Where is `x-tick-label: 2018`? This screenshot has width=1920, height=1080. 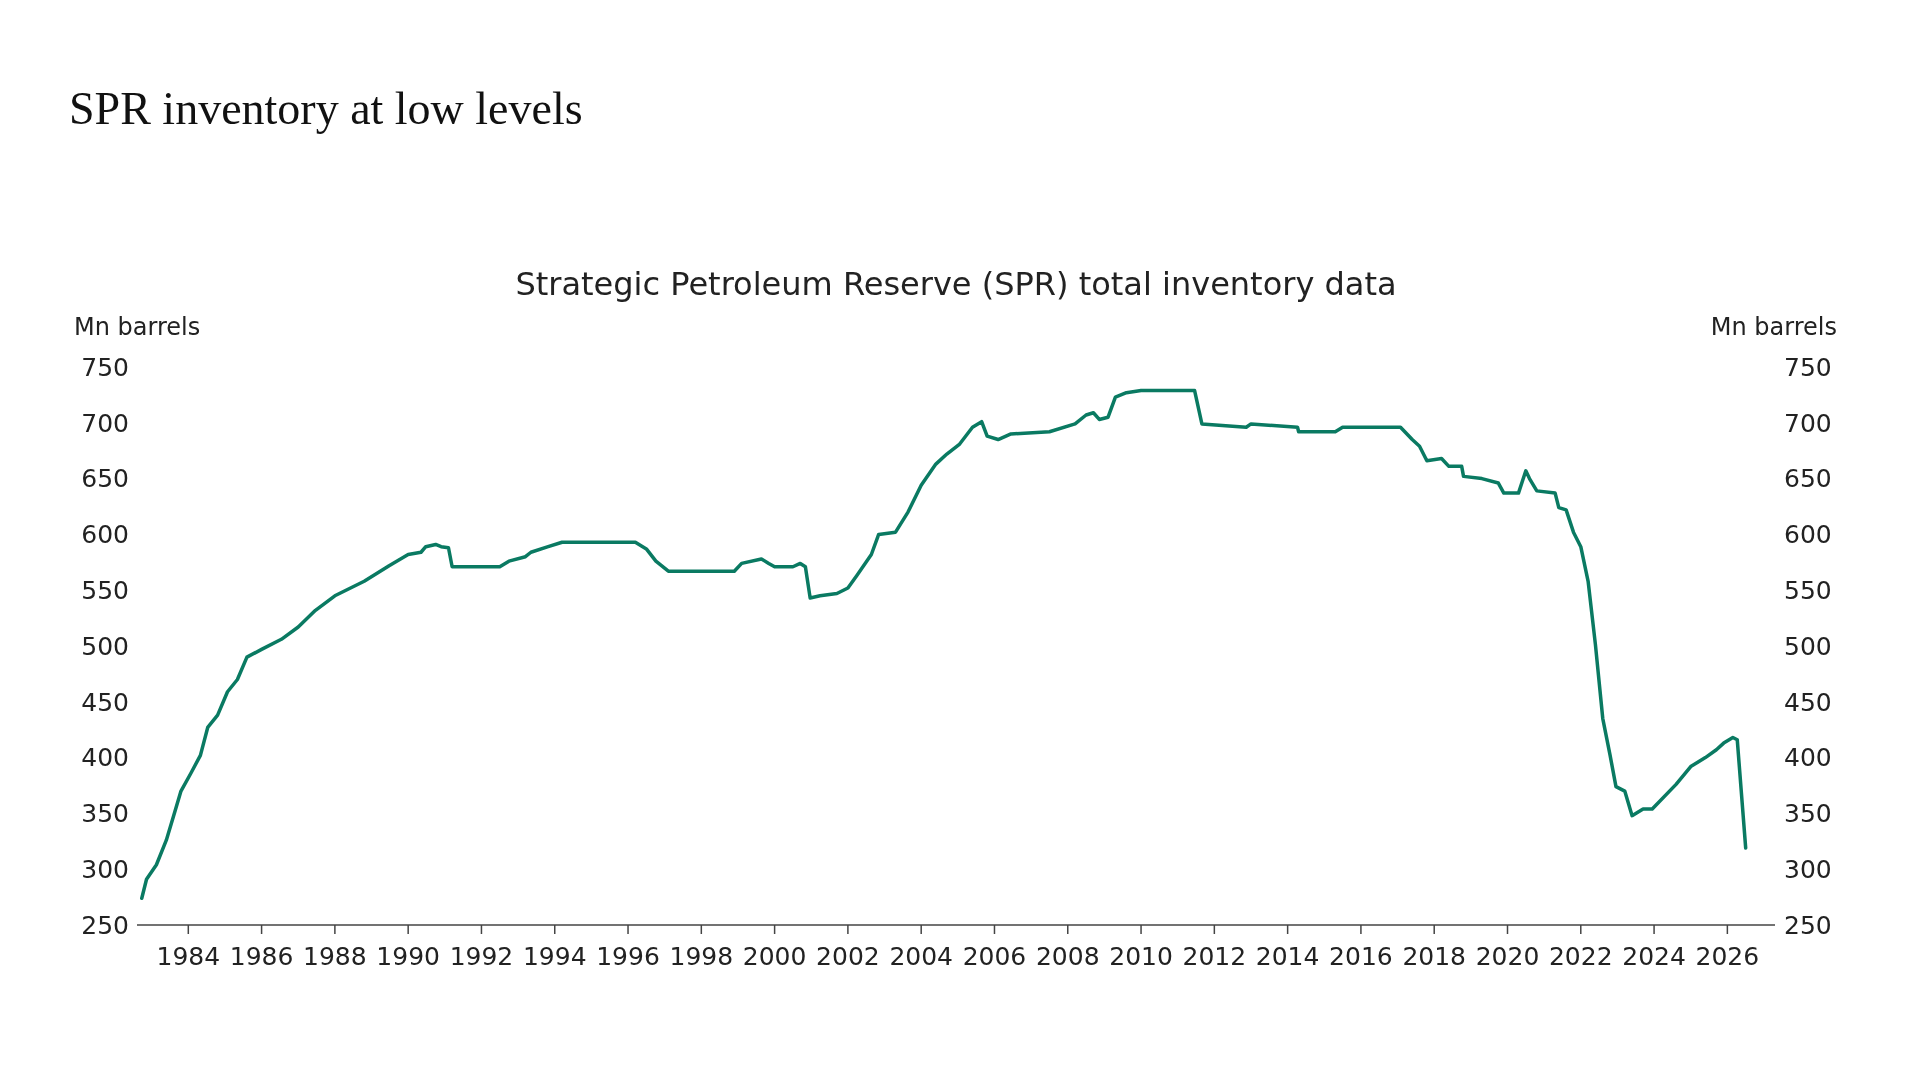
x-tick-label: 2018 is located at coordinates (1434, 956).